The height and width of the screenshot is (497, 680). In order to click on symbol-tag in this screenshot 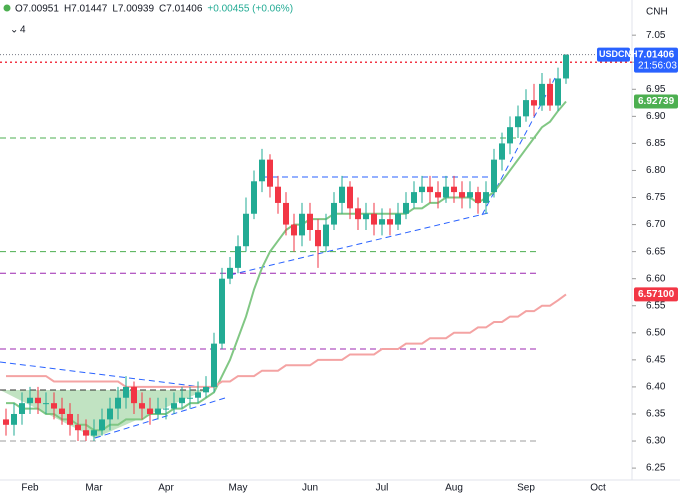, I will do `click(613, 54)`.